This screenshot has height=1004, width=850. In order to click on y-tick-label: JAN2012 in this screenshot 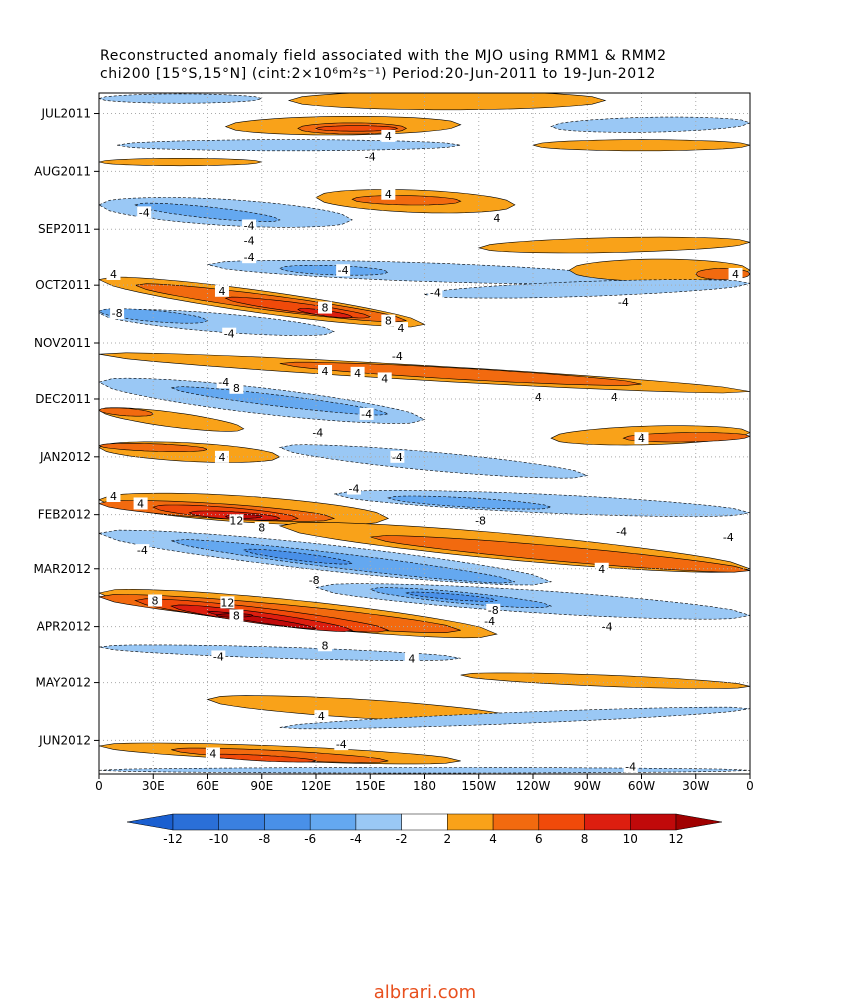, I will do `click(65, 457)`.